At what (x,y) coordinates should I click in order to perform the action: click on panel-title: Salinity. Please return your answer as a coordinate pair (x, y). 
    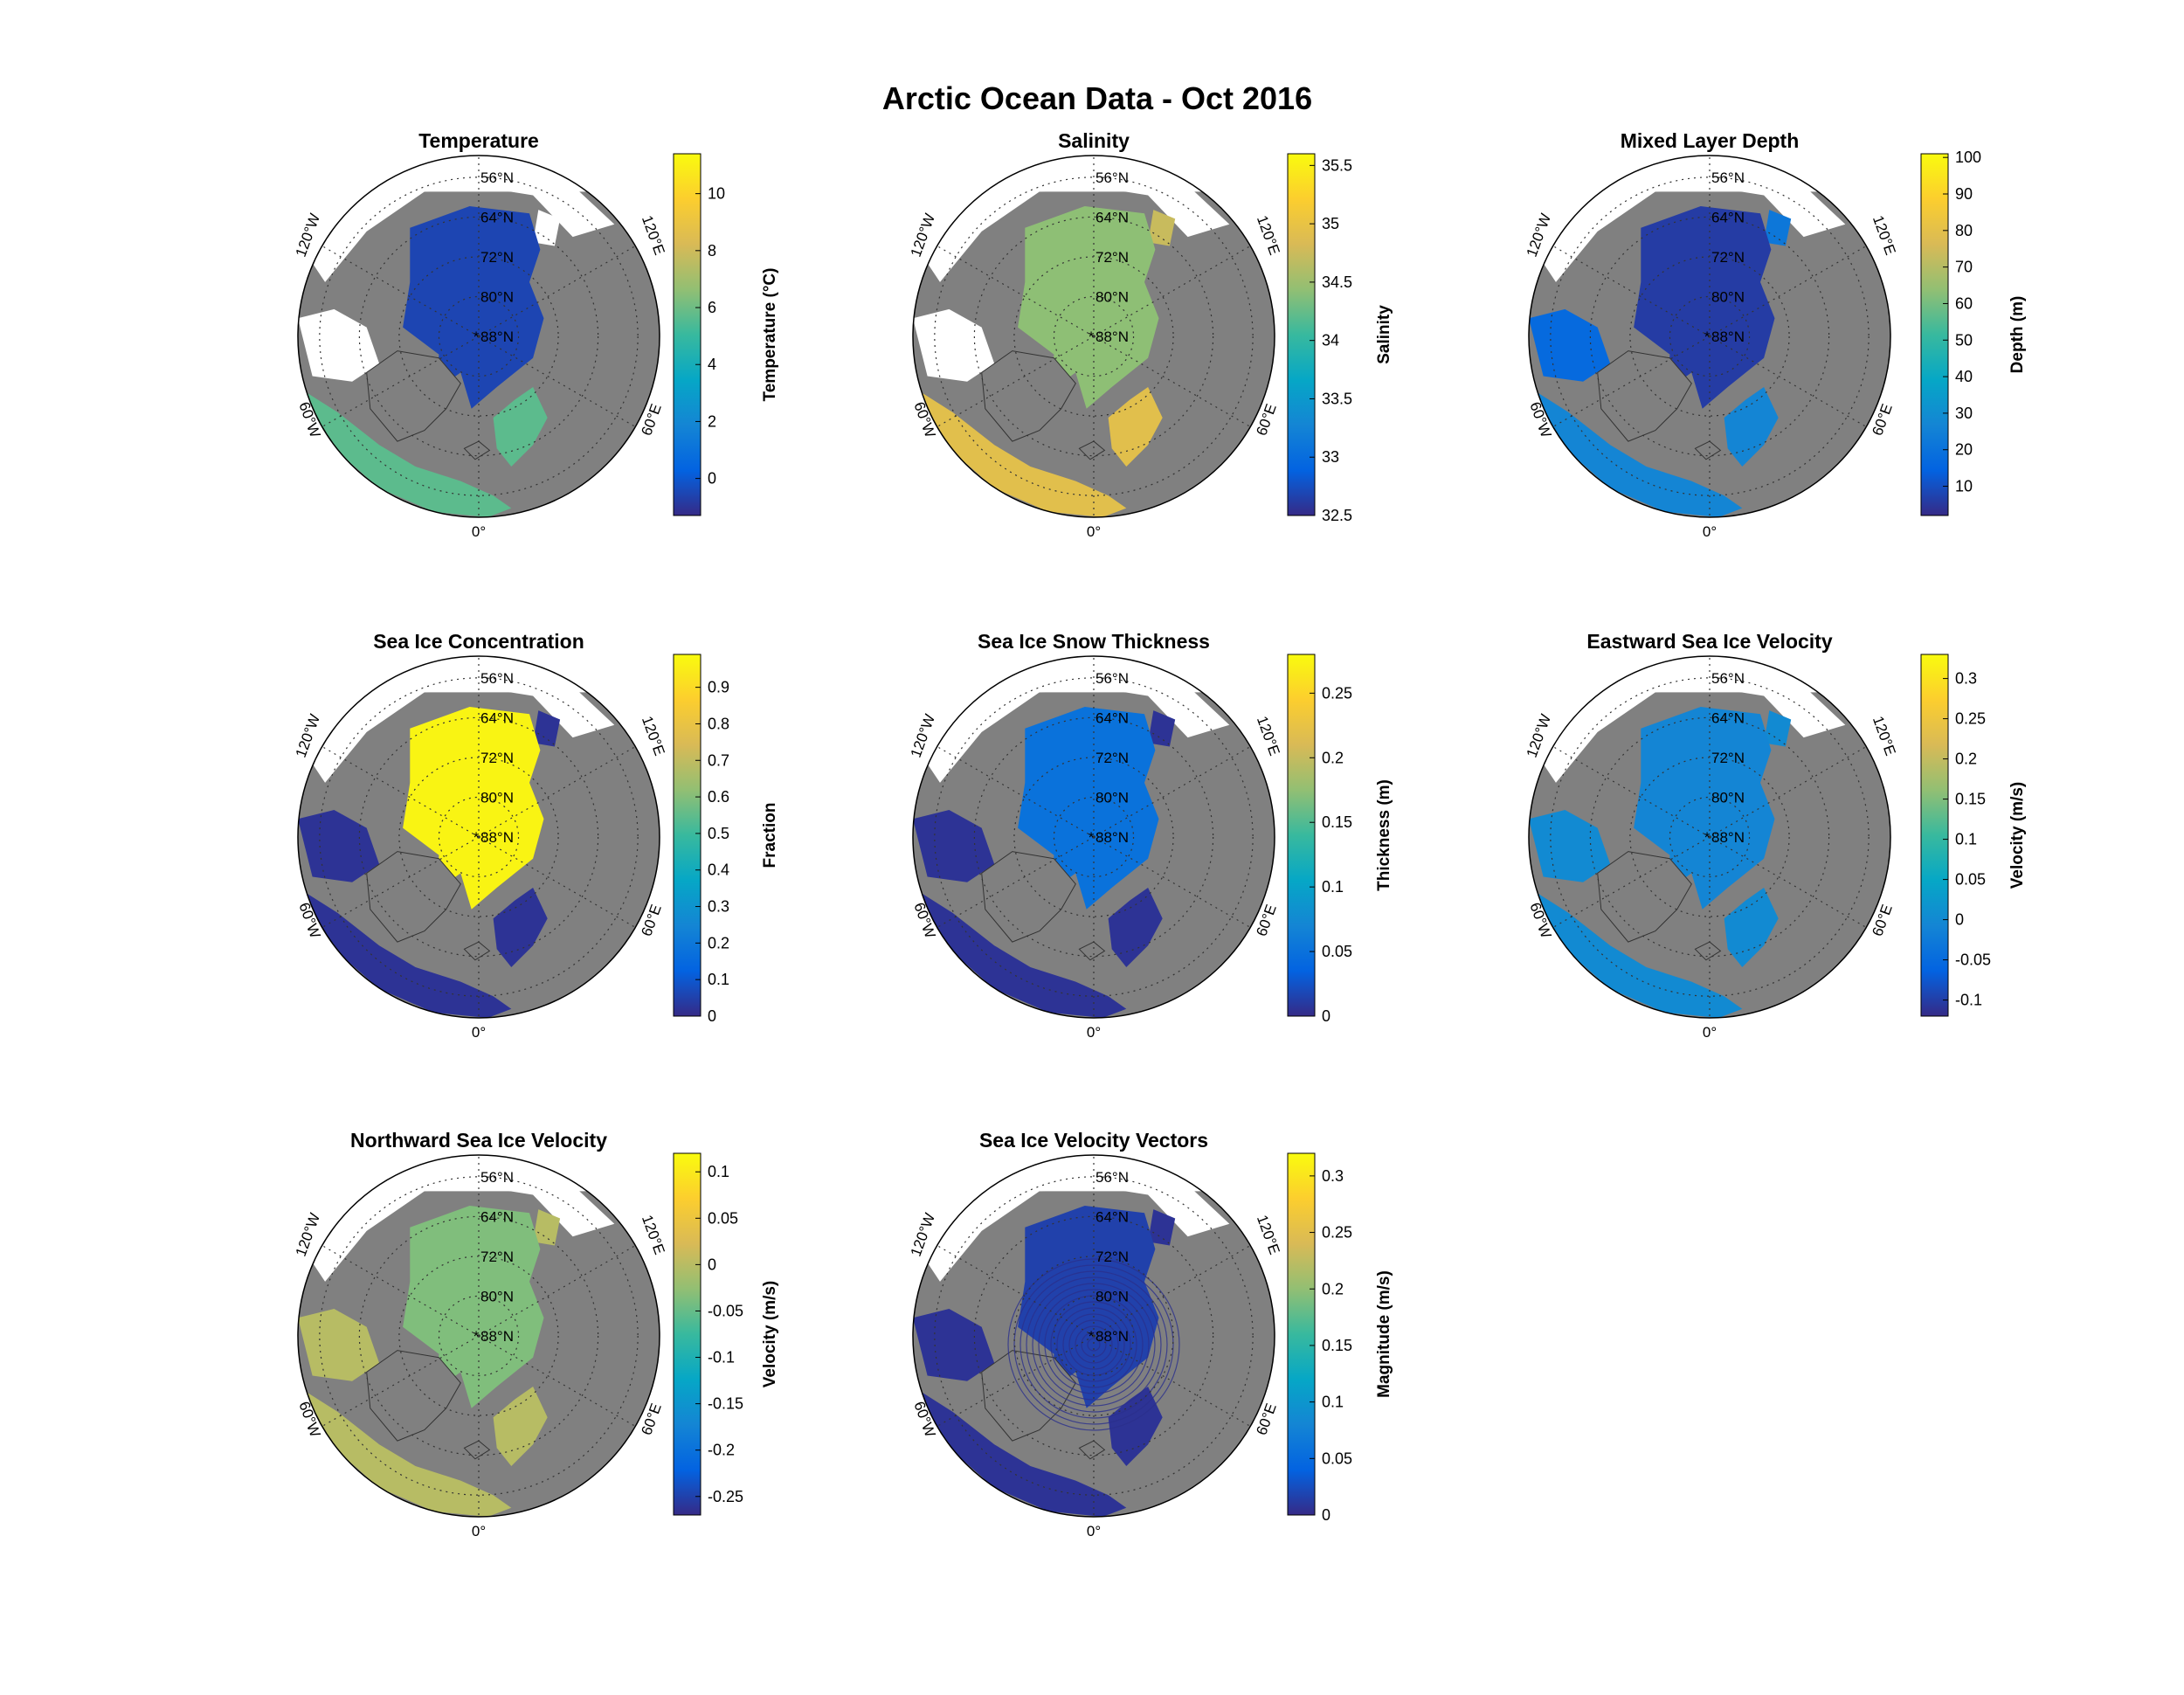
    Looking at the image, I should click on (1094, 140).